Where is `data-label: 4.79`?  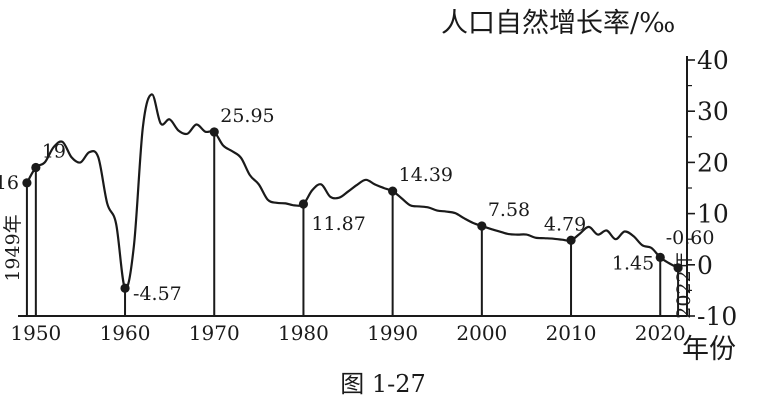
data-label: 4.79 is located at coordinates (565, 224).